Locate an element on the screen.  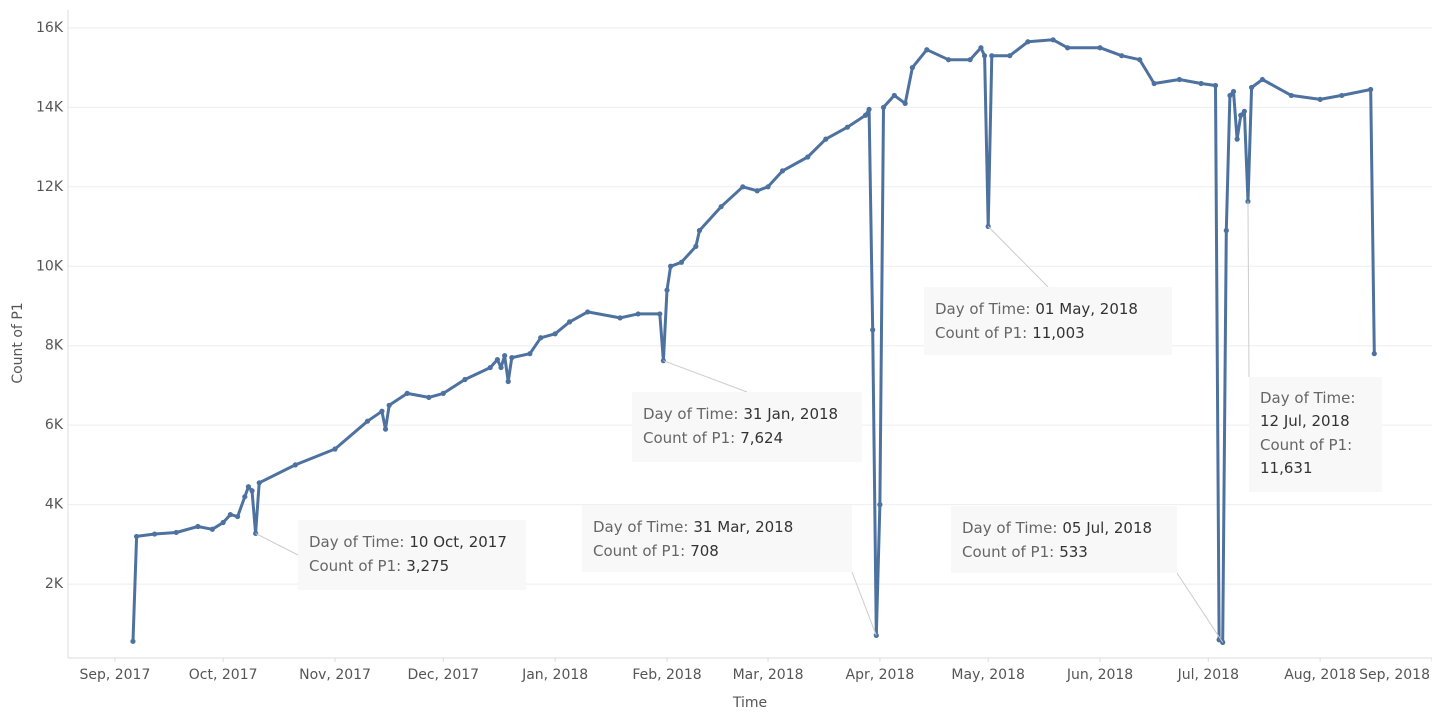
y-tick-label: 2K is located at coordinates (54, 584).